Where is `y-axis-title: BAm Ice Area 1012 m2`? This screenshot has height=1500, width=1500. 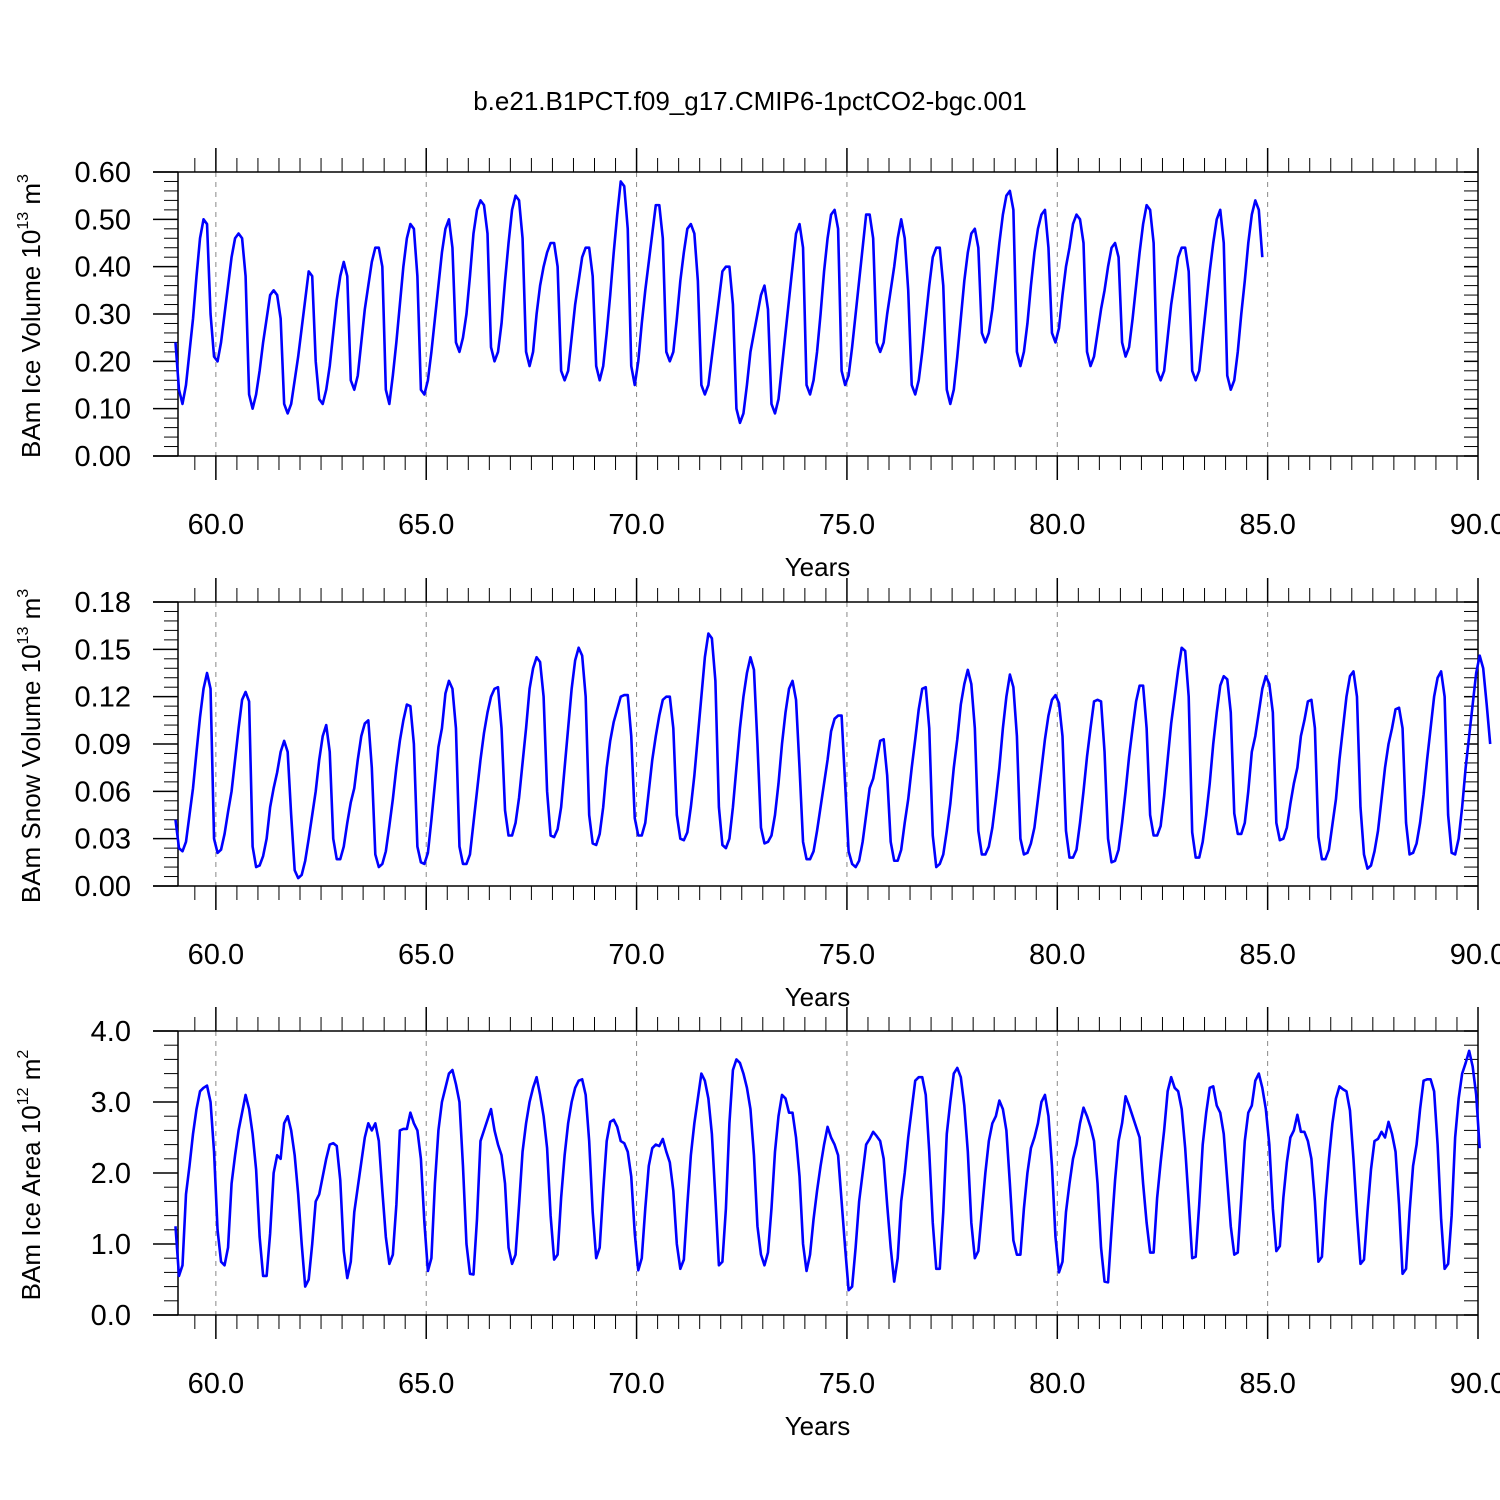 y-axis-title: BAm Ice Area 1012 m2 is located at coordinates (30, 1175).